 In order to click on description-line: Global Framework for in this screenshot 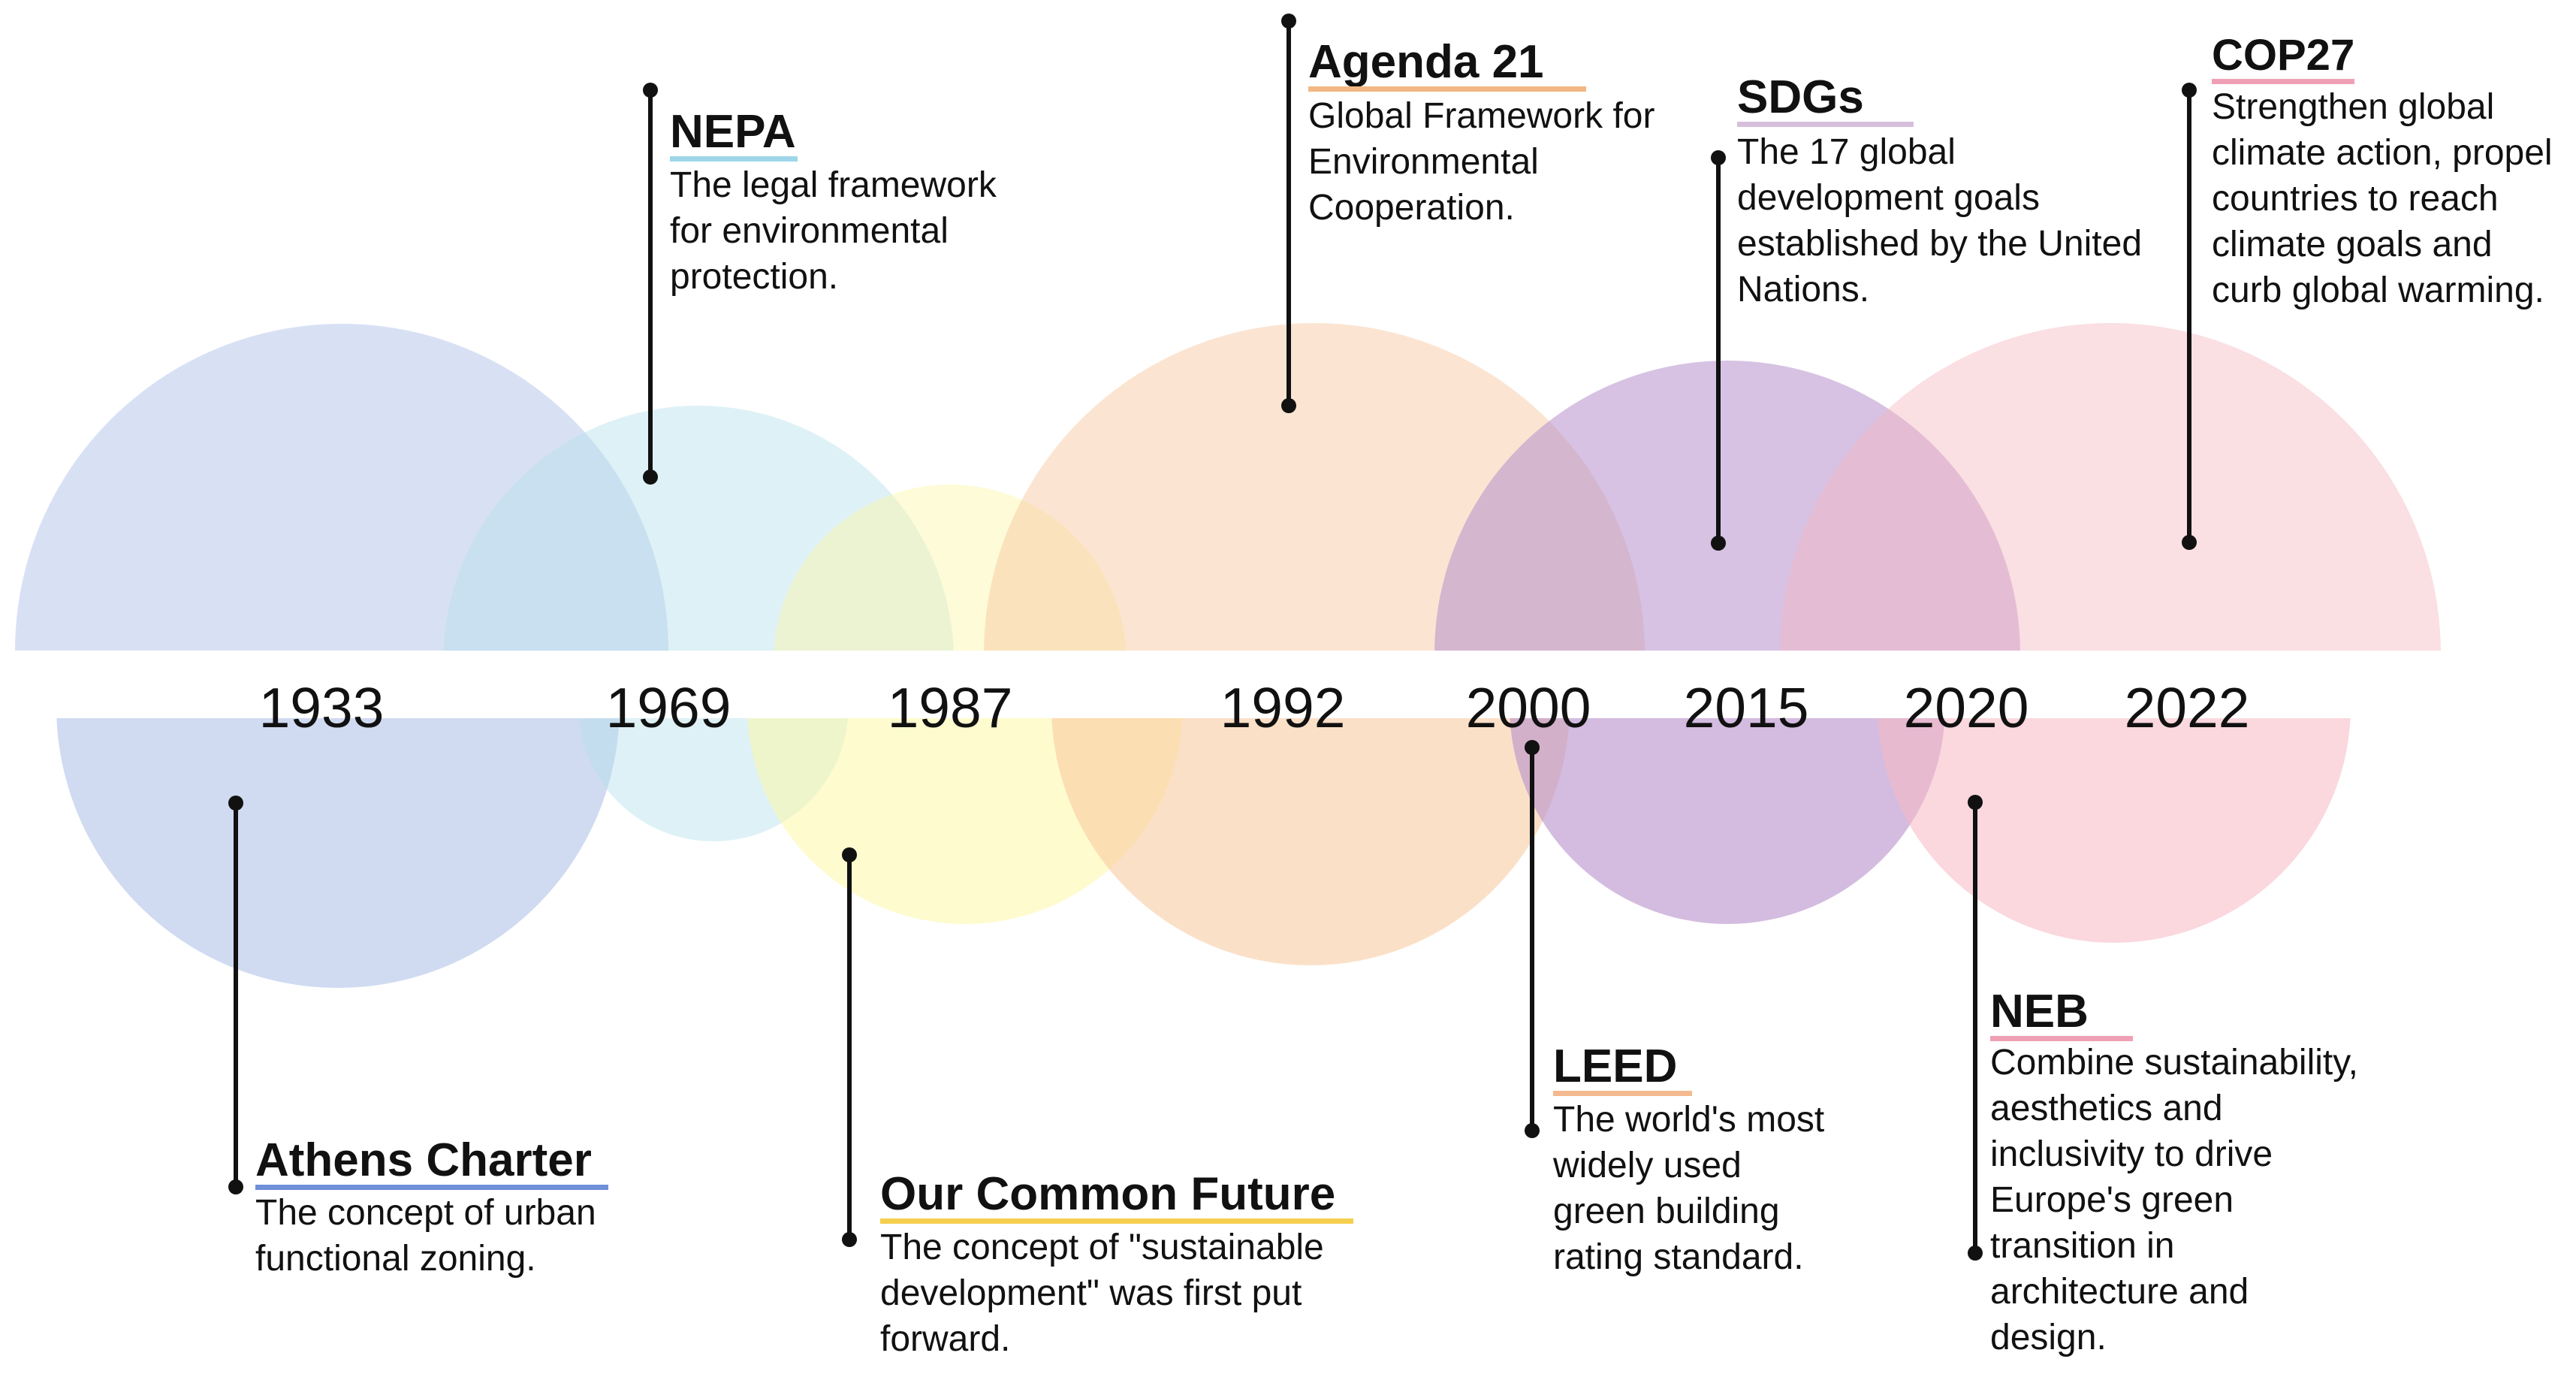, I will do `click(1481, 116)`.